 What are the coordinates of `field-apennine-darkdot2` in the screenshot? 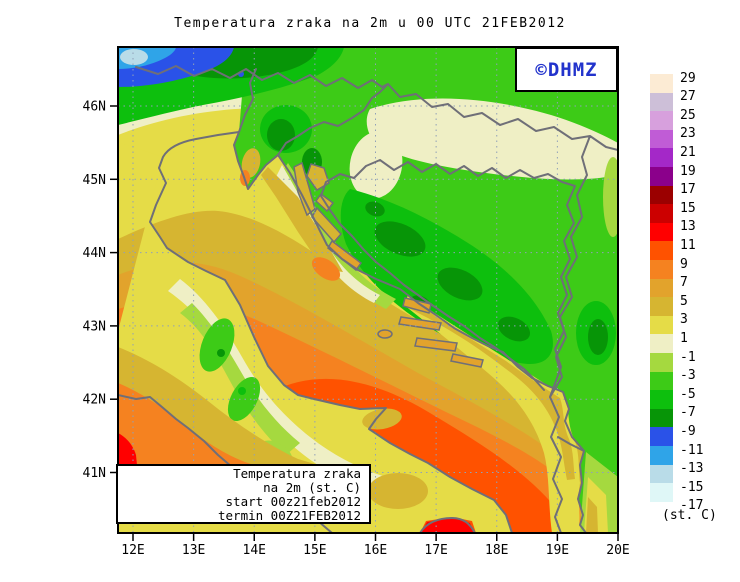 It's located at (242, 391).